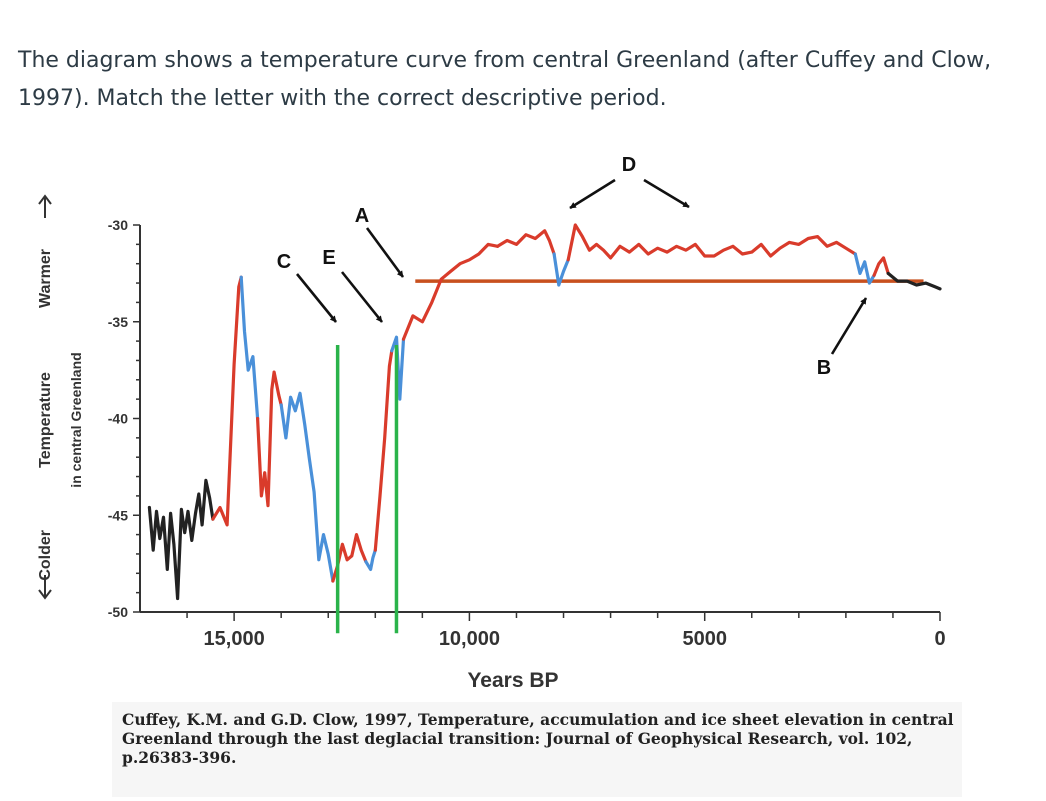  What do you see at coordinates (362, 216) in the screenshot?
I see `label-a: A` at bounding box center [362, 216].